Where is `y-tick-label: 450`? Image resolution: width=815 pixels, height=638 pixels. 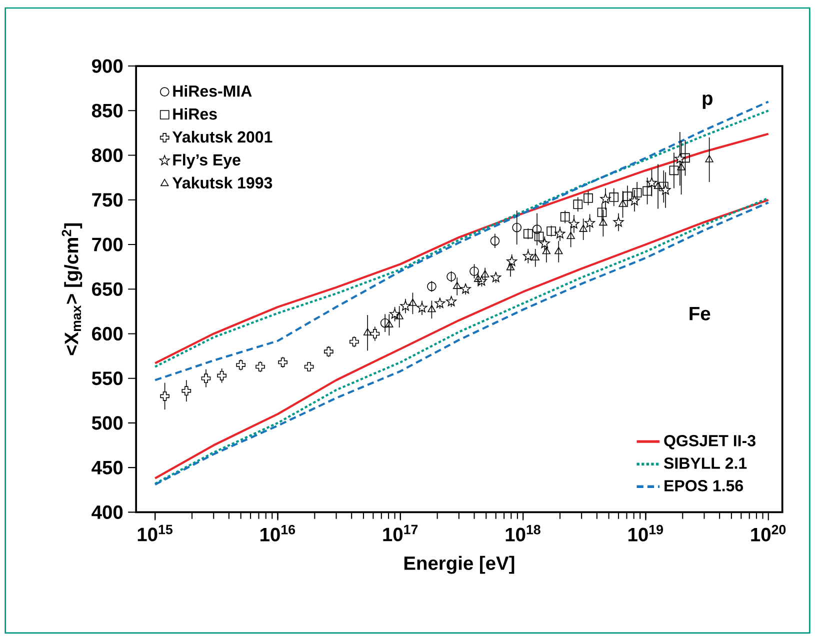 y-tick-label: 450 is located at coordinates (107, 467).